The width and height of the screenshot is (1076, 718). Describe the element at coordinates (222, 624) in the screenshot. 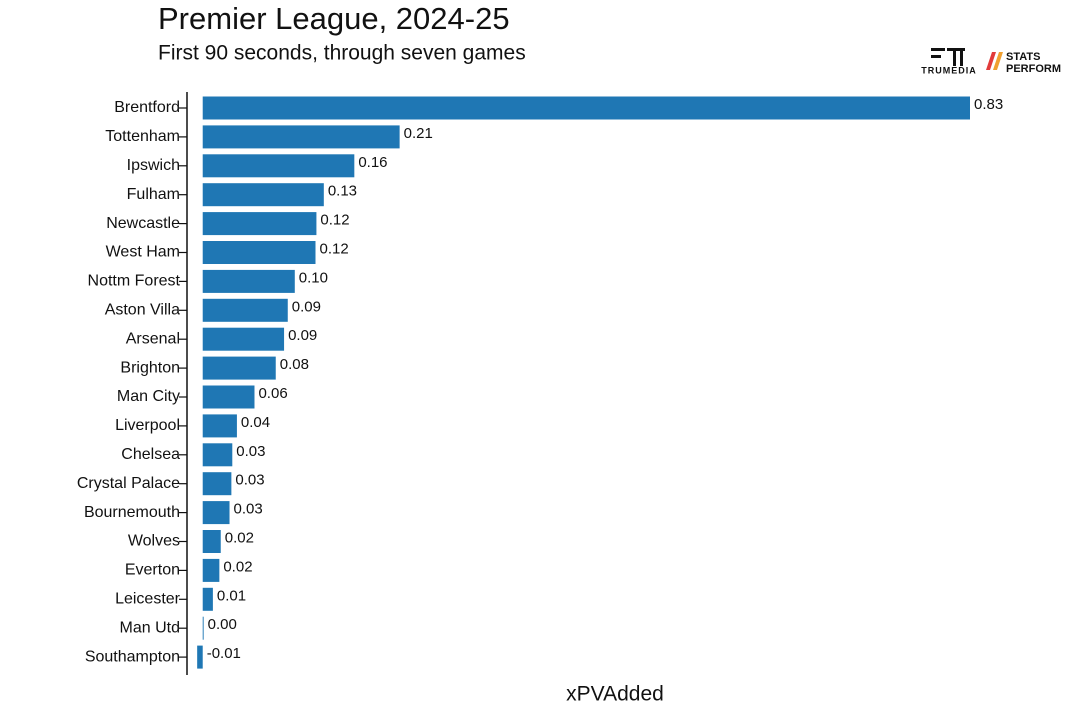

I see `value-label: 0.00` at that location.